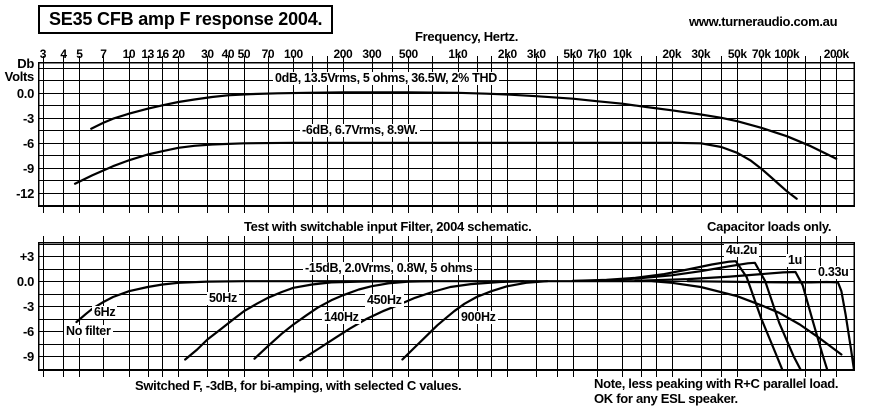  Describe the element at coordinates (763, 21) in the screenshot. I see `website-url: www.turneraudio.com.au` at that location.